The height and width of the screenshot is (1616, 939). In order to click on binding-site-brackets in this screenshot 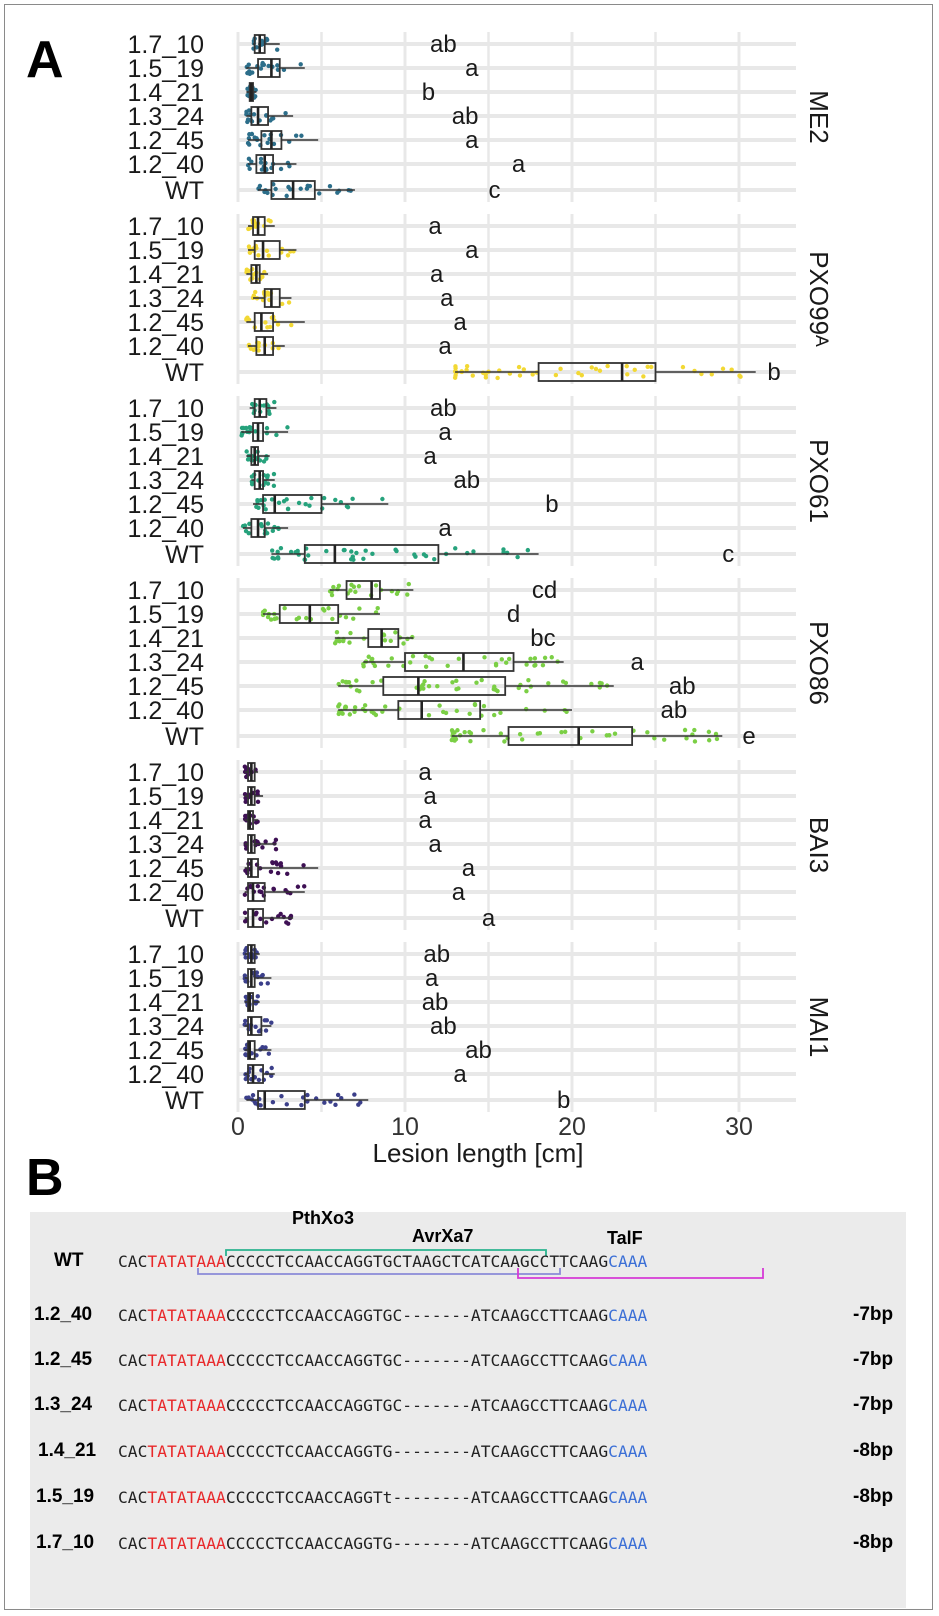, I will do `click(480, 1264)`.